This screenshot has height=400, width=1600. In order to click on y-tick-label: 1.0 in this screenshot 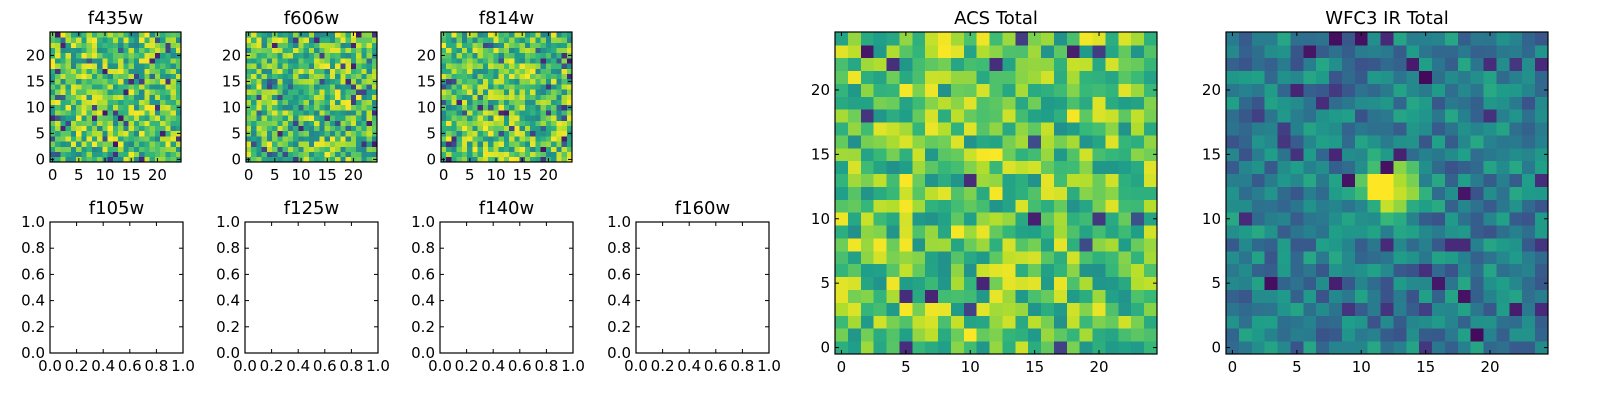, I will do `click(423, 222)`.